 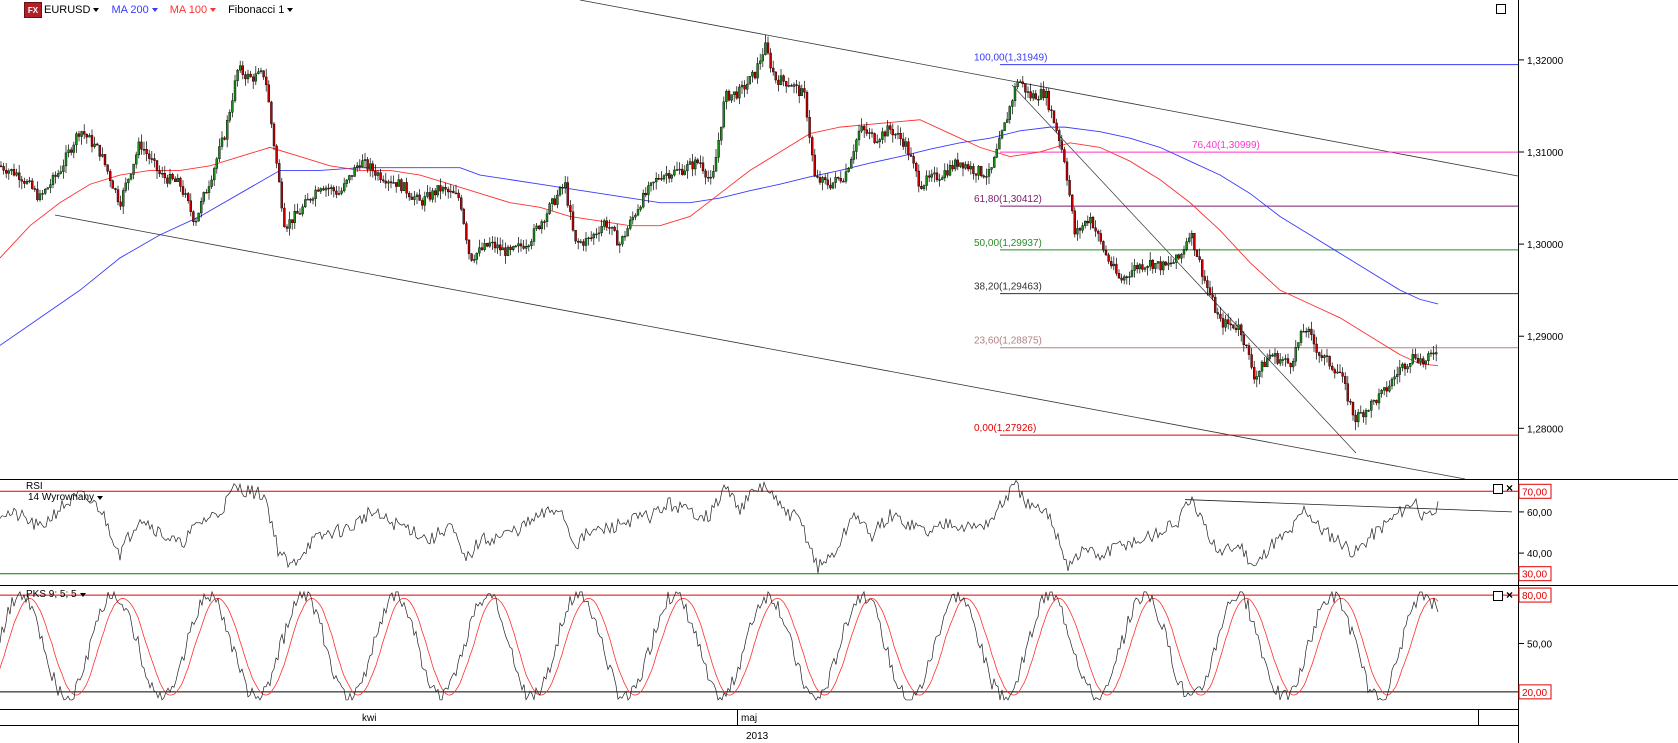 I want to click on symbol-selector: EURUSD, so click(x=72, y=10).